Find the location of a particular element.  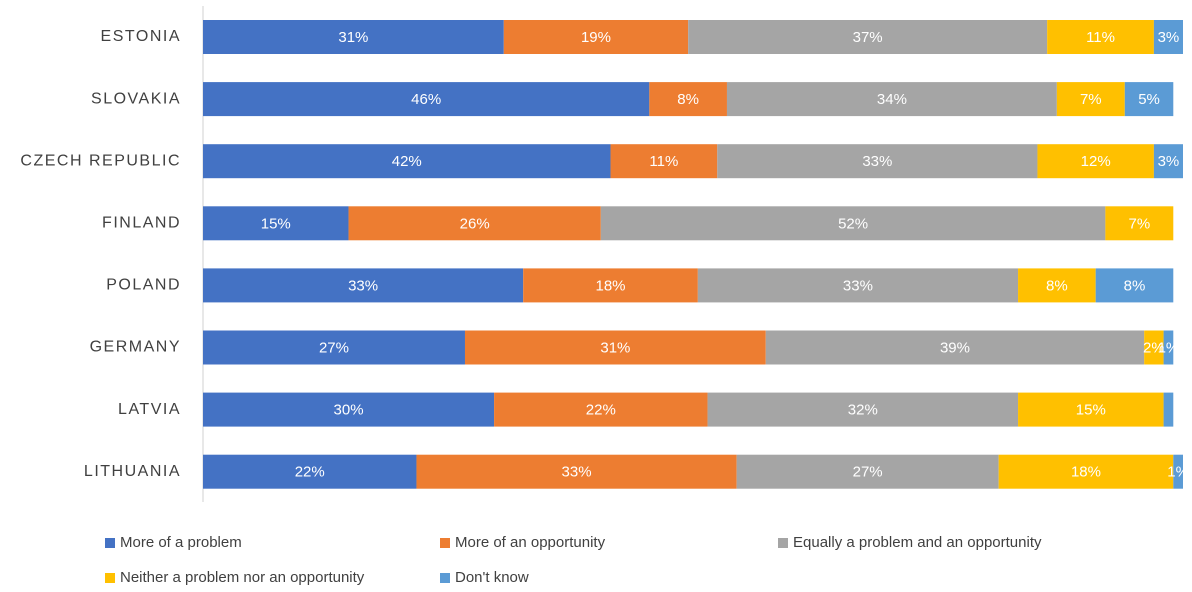

legend-label: Neither a problem nor an opportunity is located at coordinates (242, 577).